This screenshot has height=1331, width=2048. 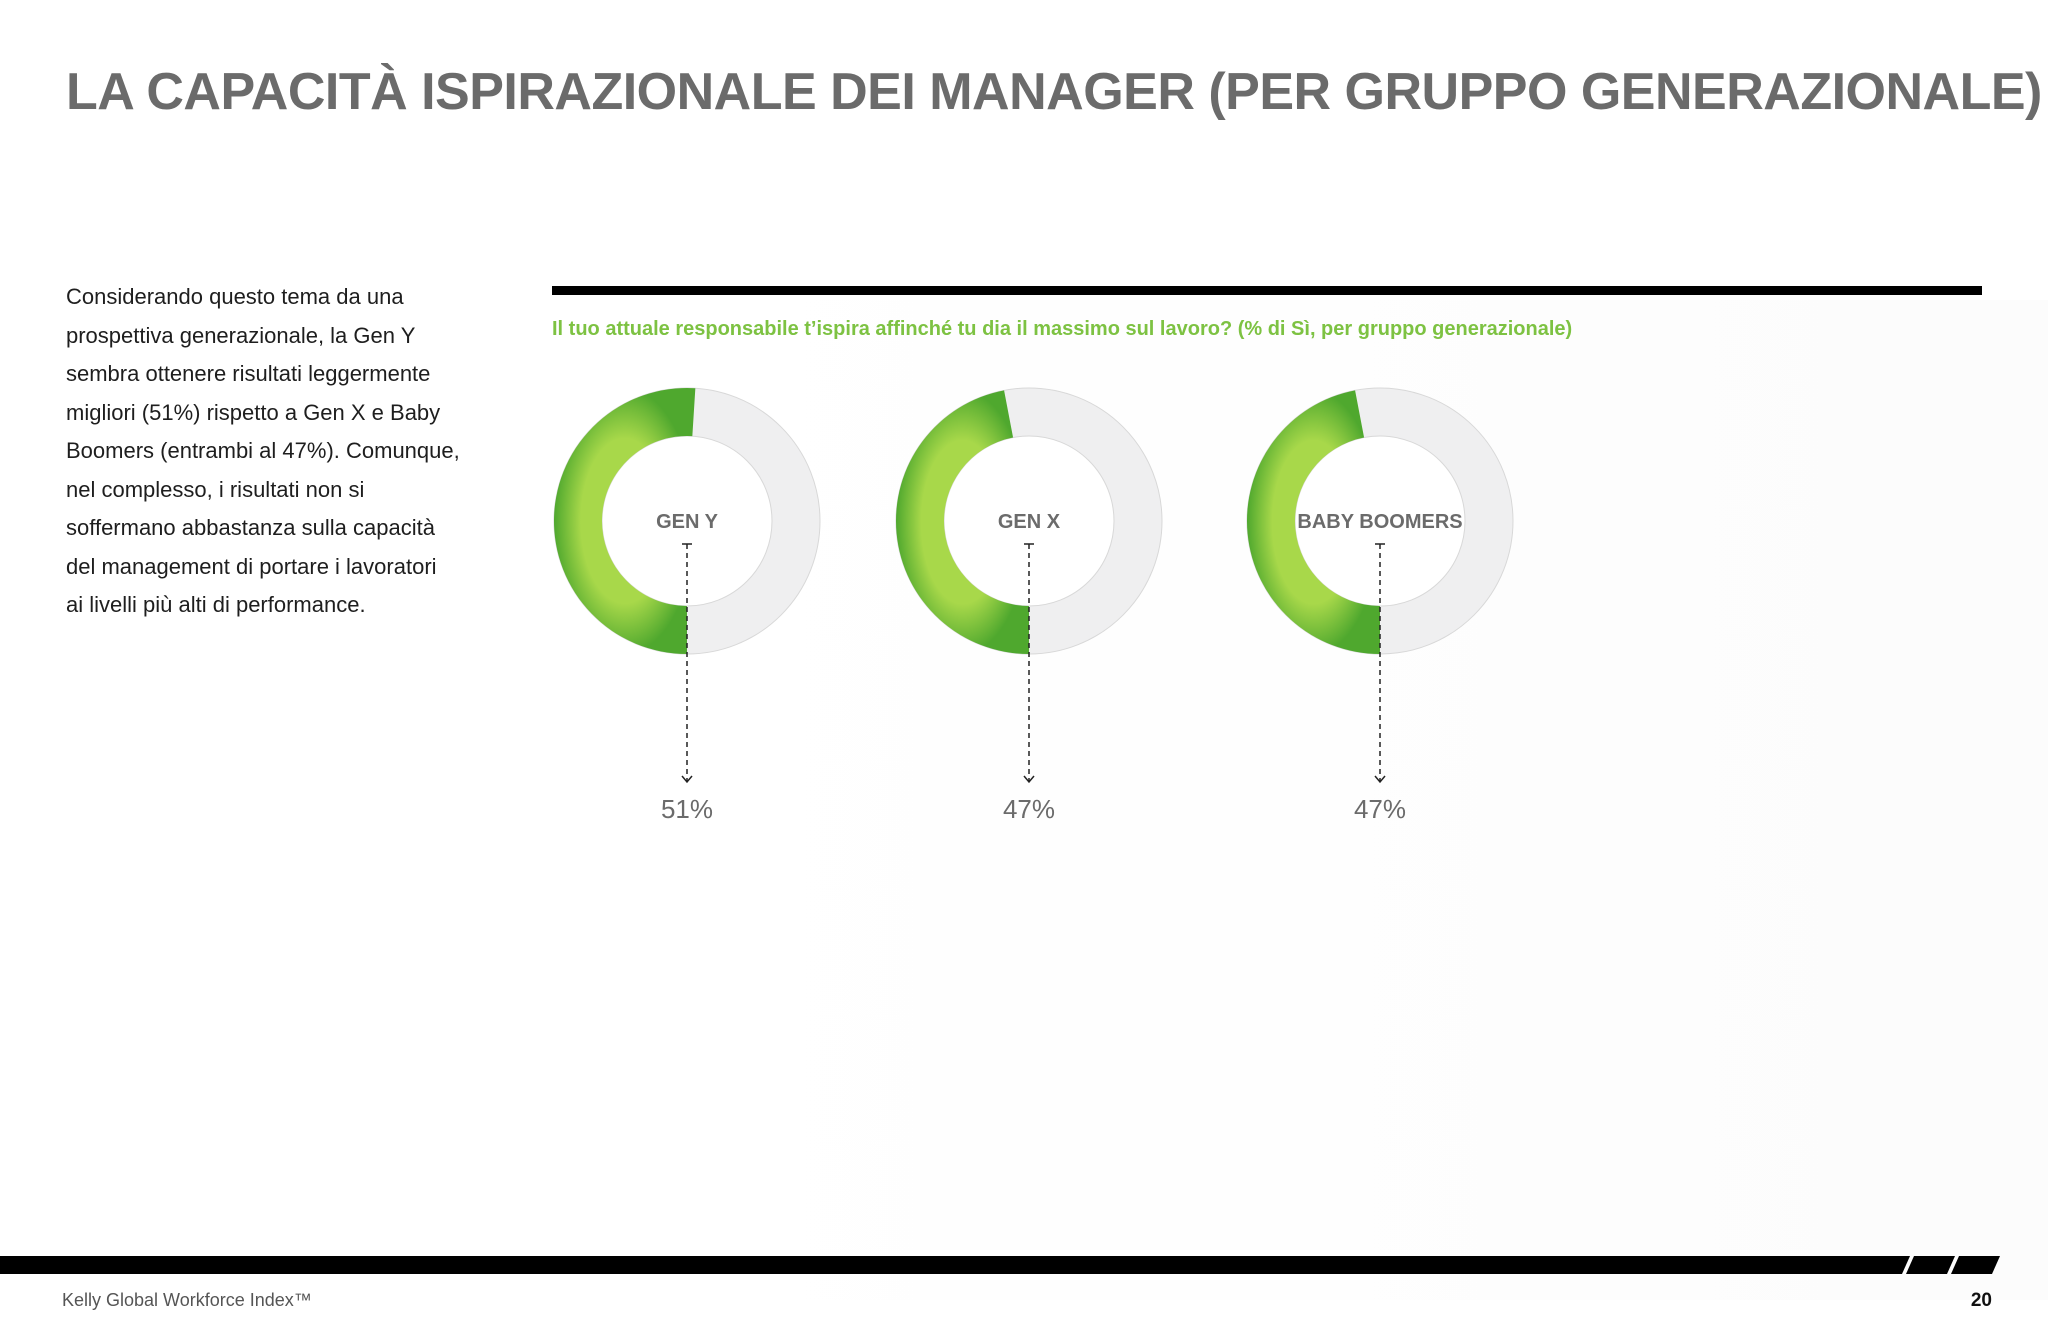 I want to click on intro-line: prospettiva generazionale, la Gen Y, so click(x=241, y=335).